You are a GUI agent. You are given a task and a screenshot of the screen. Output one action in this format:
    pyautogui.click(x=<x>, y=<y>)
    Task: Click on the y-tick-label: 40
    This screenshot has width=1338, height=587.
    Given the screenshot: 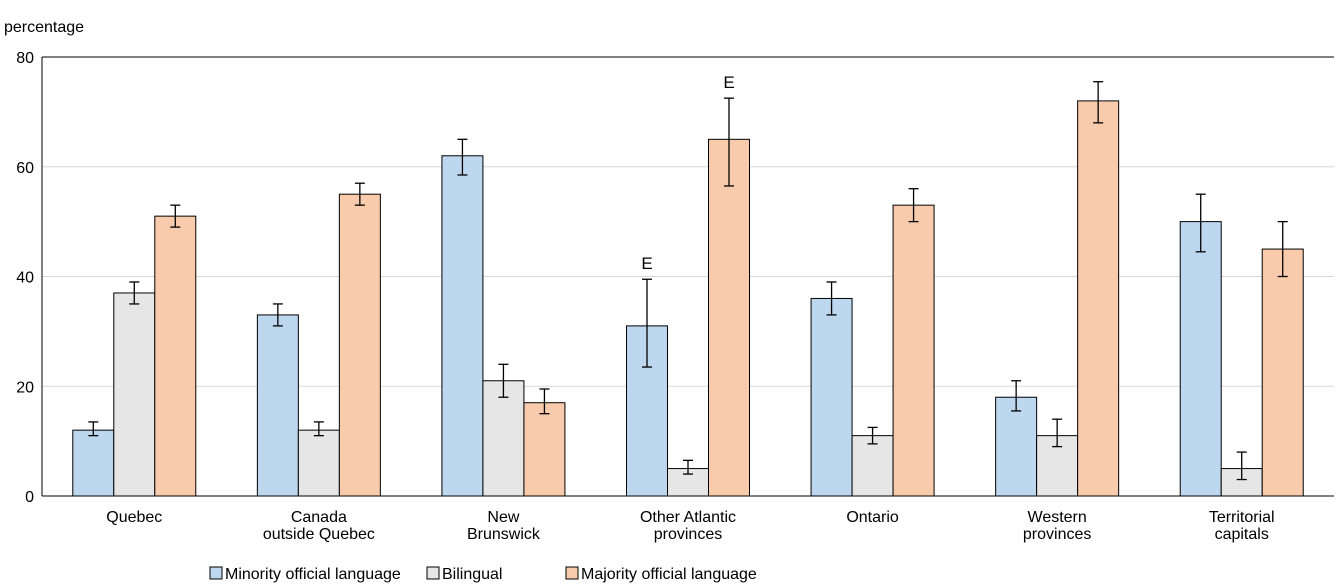 What is the action you would take?
    pyautogui.click(x=25, y=278)
    